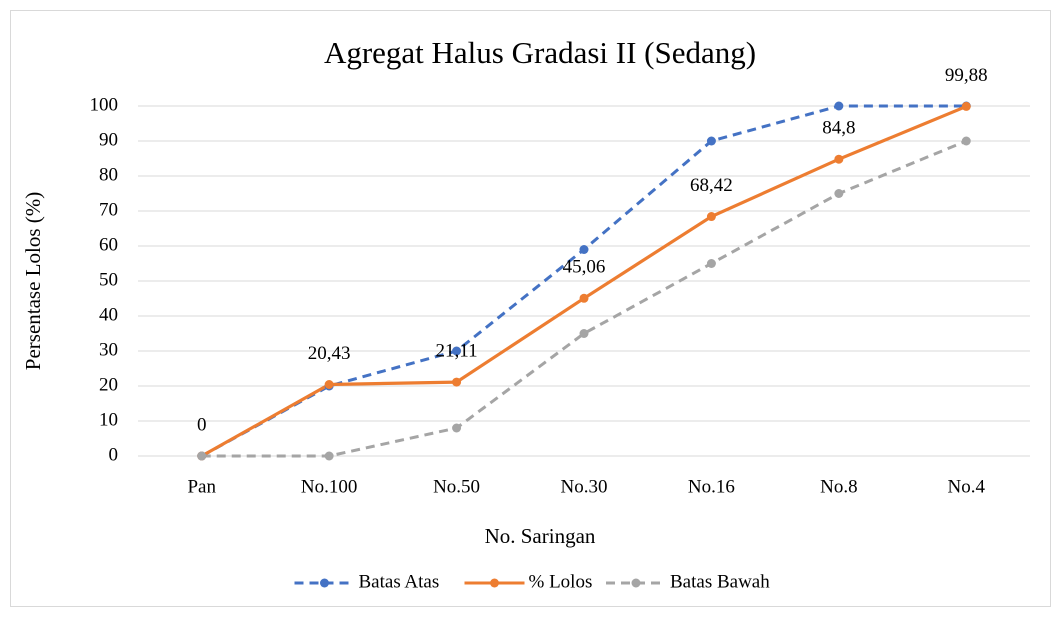 Image resolution: width=1062 pixels, height=618 pixels. What do you see at coordinates (329, 353) in the screenshot?
I see `data-label: 20,43` at bounding box center [329, 353].